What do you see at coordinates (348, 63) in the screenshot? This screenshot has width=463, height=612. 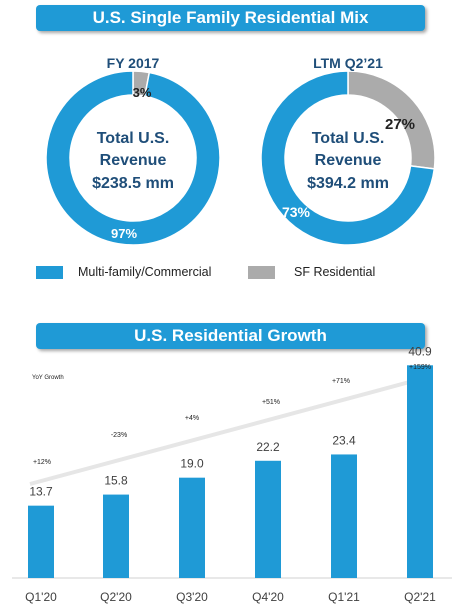 I see `donut-title: LTM Q2’21` at bounding box center [348, 63].